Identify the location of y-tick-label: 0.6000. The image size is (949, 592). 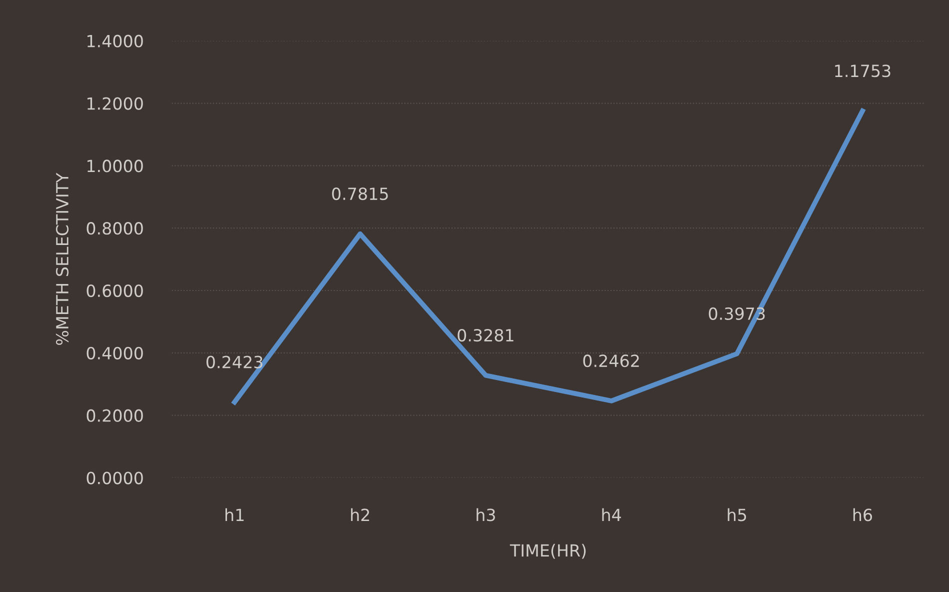
(114, 291).